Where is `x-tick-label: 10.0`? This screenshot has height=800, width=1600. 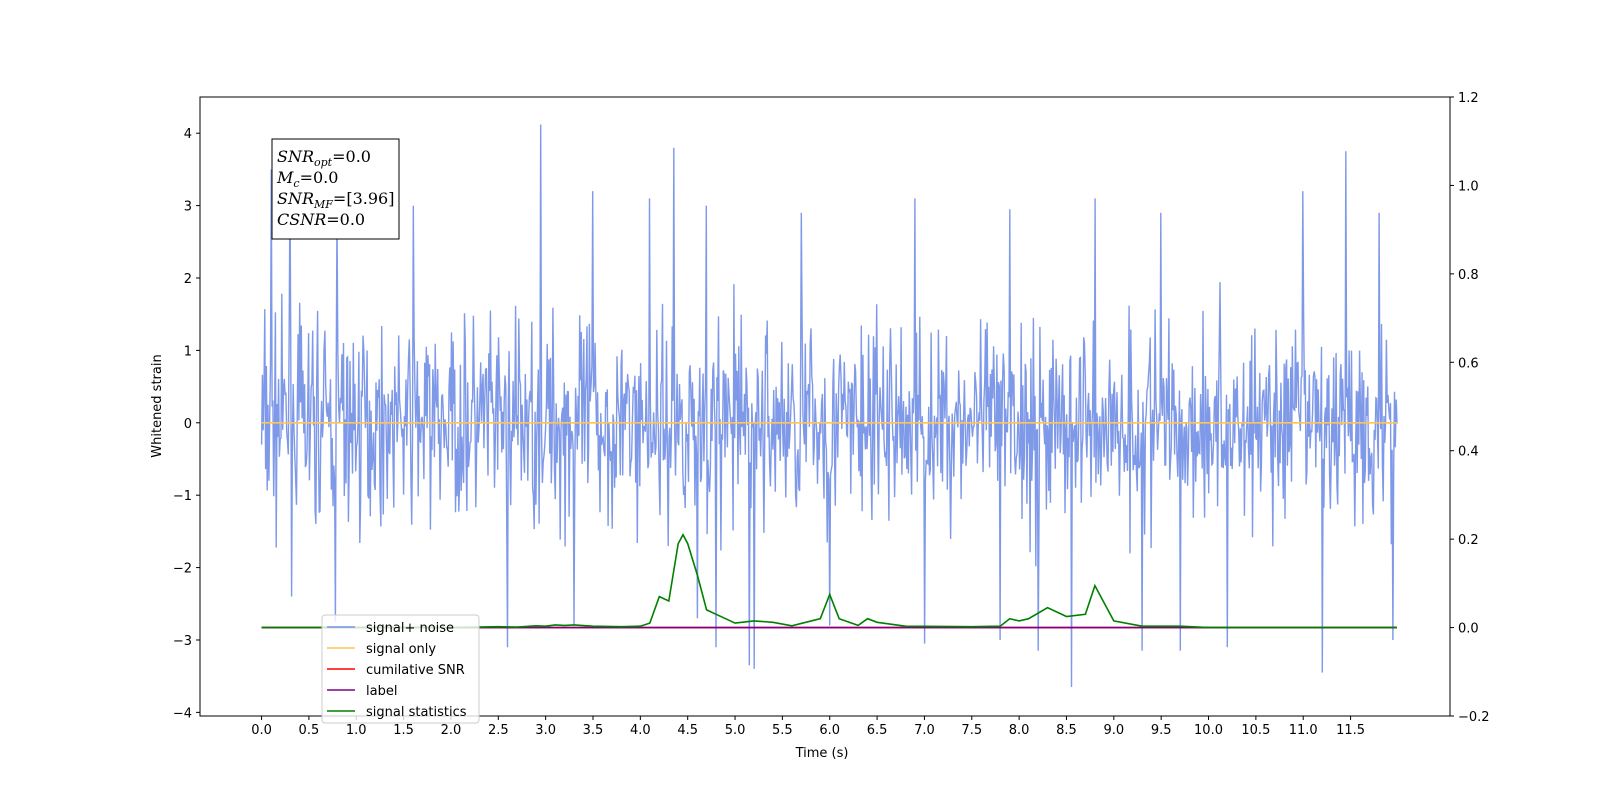 x-tick-label: 10.0 is located at coordinates (1208, 730).